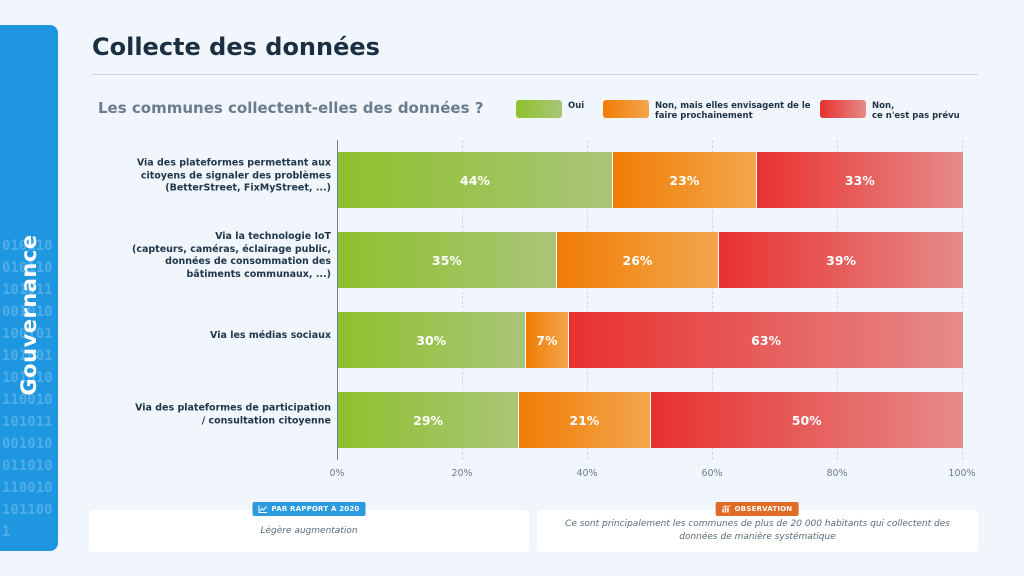  I want to click on bar-segment: 35%, so click(447, 260).